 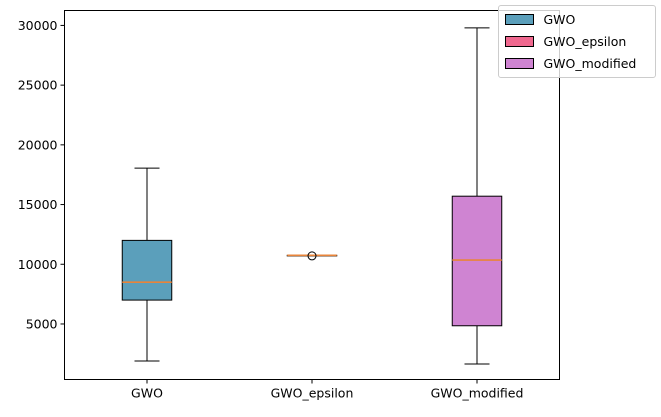 I want to click on outlier-point, so click(x=312, y=256).